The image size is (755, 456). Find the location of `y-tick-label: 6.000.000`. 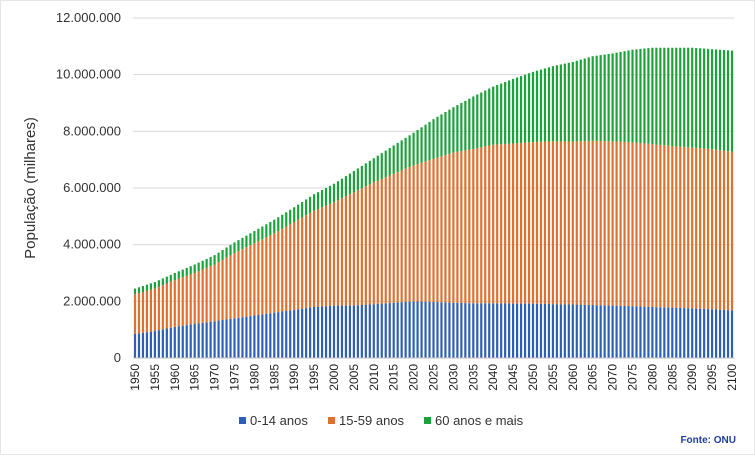

y-tick-label: 6.000.000 is located at coordinates (92, 187).